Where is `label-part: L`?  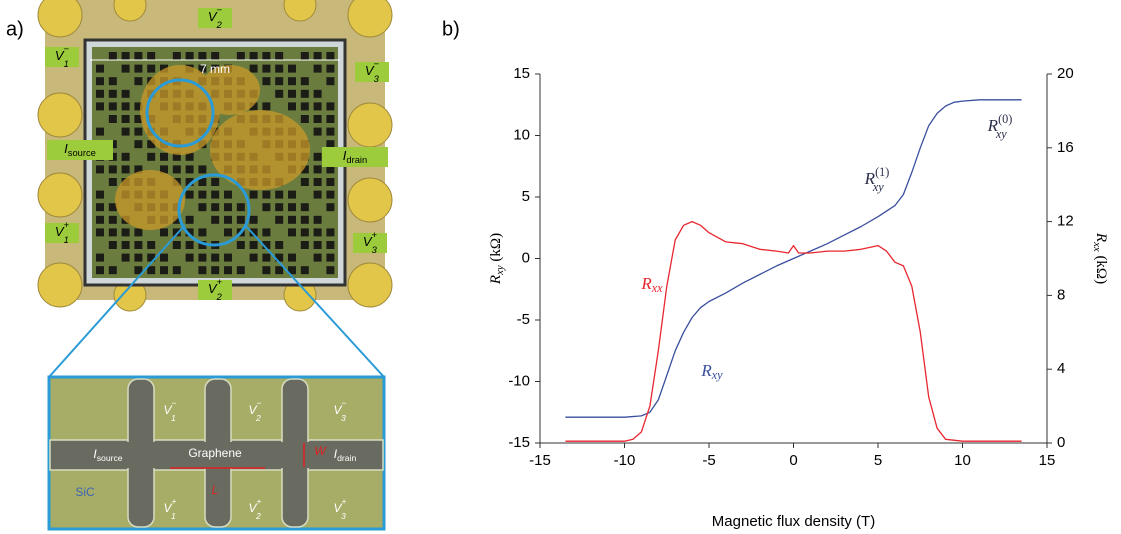
label-part: L is located at coordinates (215, 490).